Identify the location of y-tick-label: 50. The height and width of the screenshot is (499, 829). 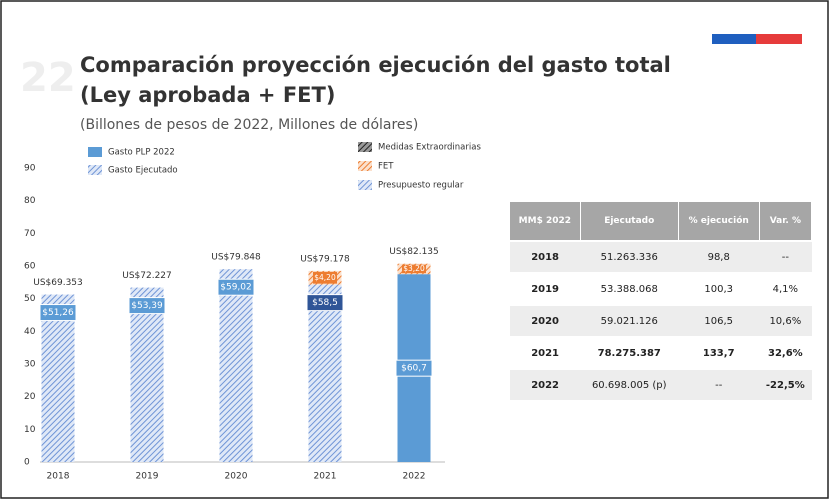
(30, 299).